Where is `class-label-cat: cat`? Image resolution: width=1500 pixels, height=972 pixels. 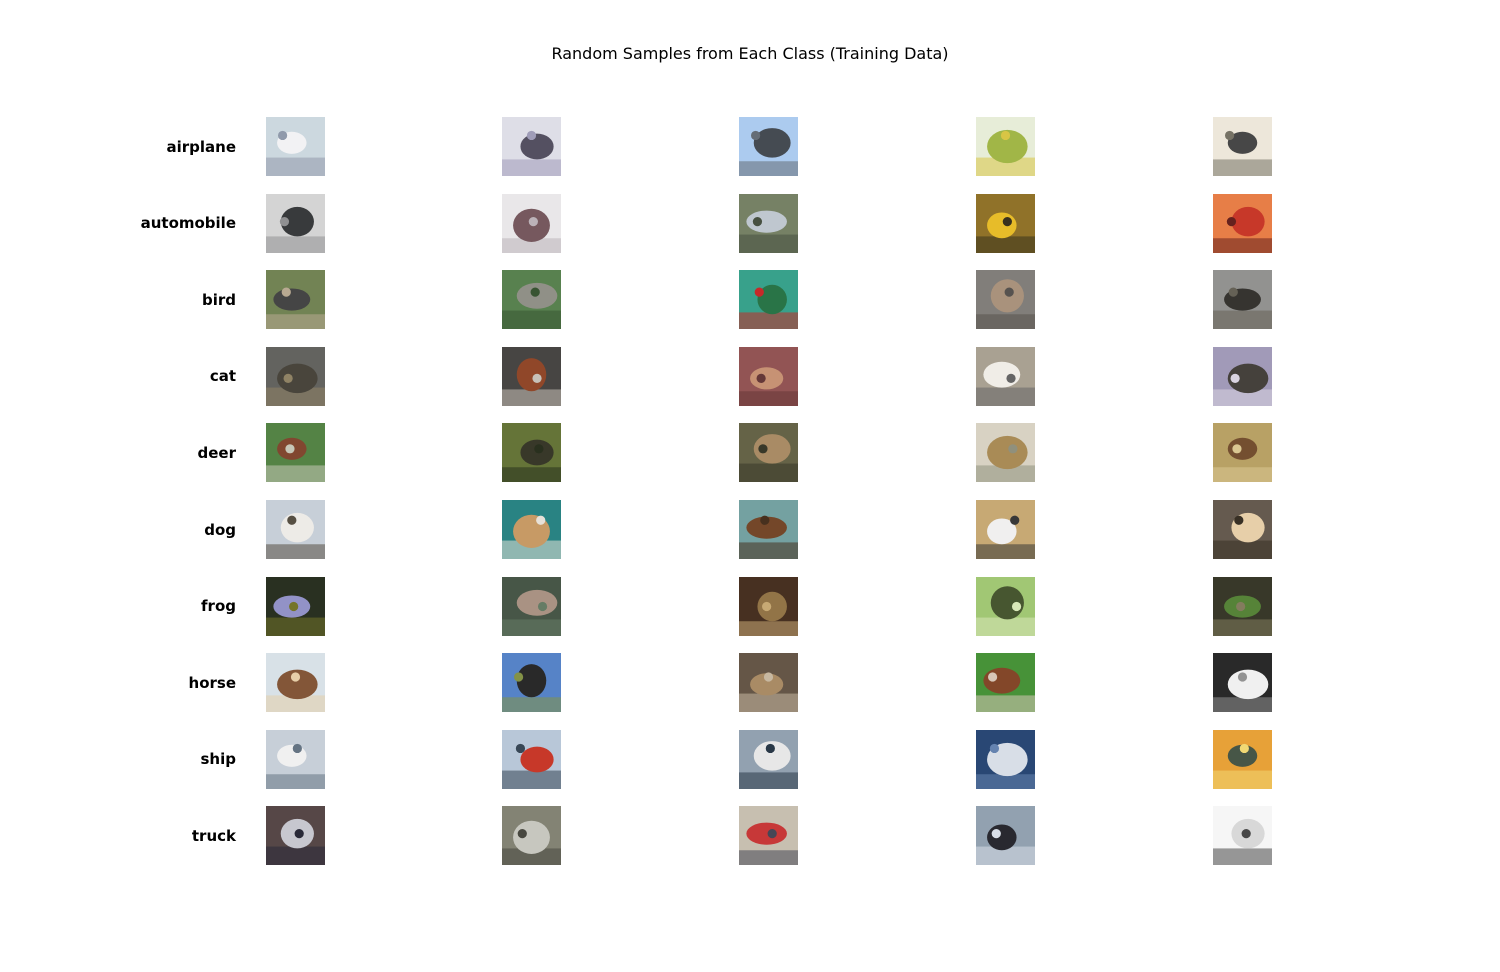 class-label-cat: cat is located at coordinates (222, 376).